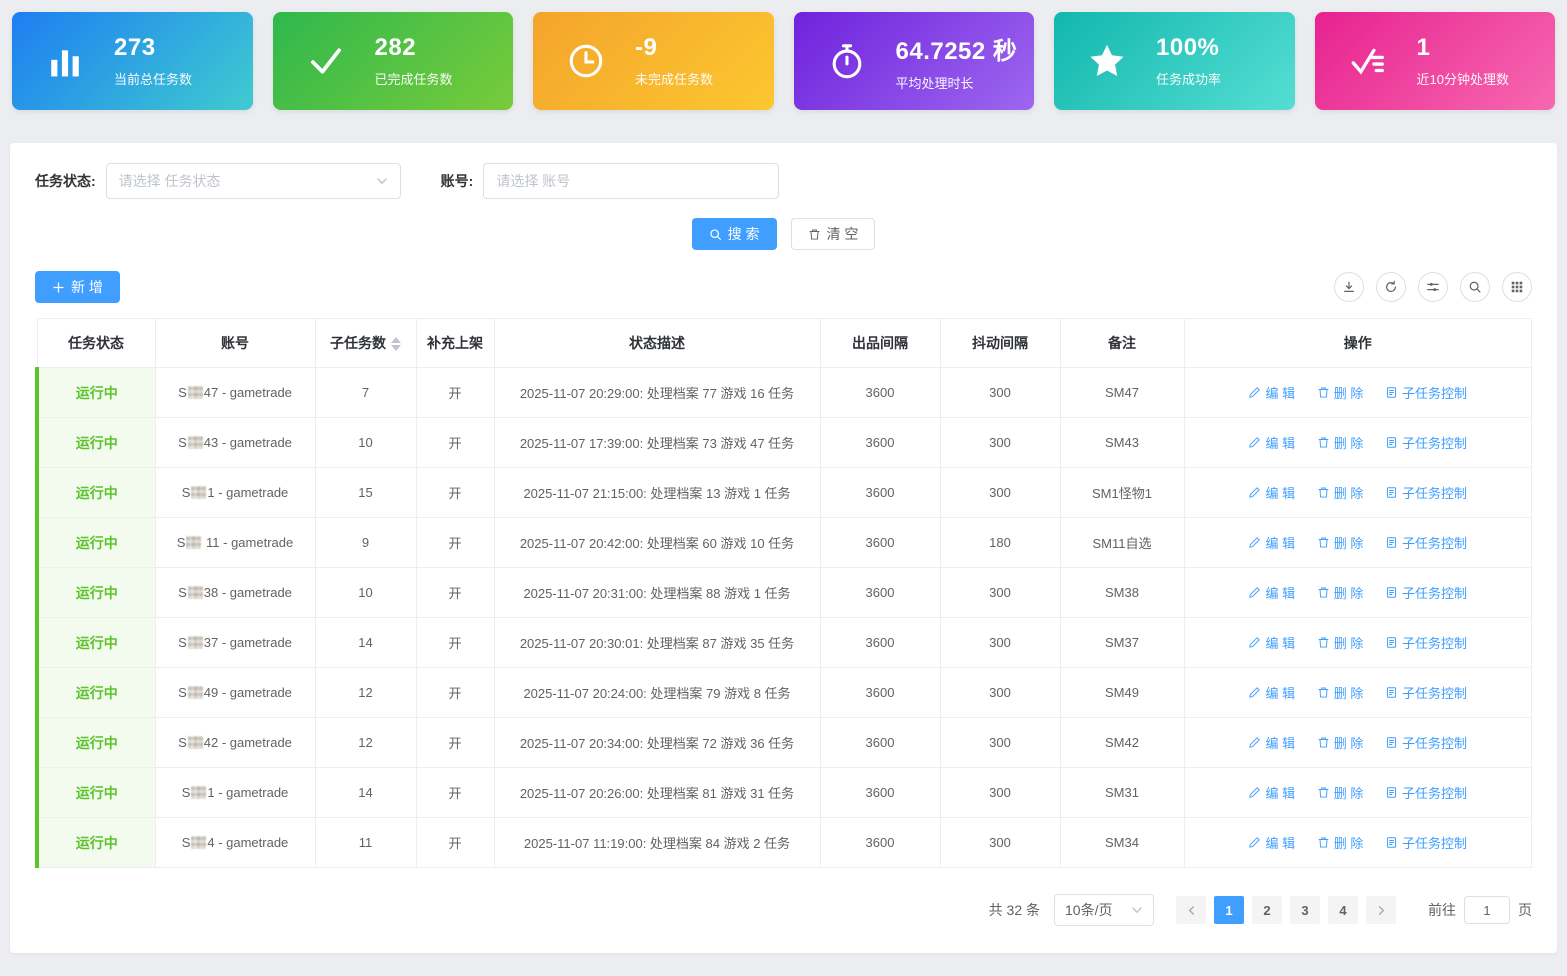  What do you see at coordinates (833, 234) in the screenshot?
I see `clear-button: 清 空` at bounding box center [833, 234].